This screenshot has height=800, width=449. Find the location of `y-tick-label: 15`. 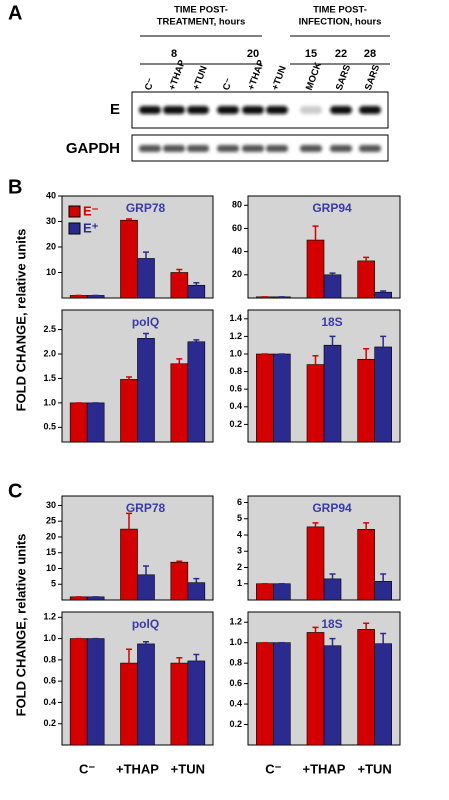

y-tick-label: 15 is located at coordinates (51, 552).